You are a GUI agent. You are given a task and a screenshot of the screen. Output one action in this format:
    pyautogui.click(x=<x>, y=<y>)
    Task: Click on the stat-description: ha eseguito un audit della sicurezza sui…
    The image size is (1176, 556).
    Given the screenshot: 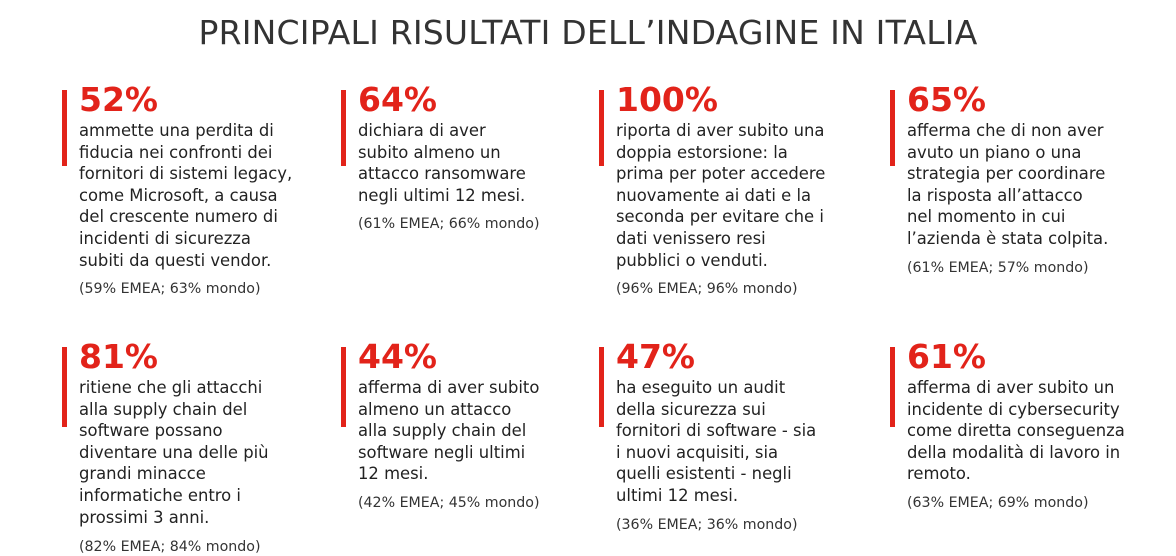 What is the action you would take?
    pyautogui.click(x=716, y=441)
    